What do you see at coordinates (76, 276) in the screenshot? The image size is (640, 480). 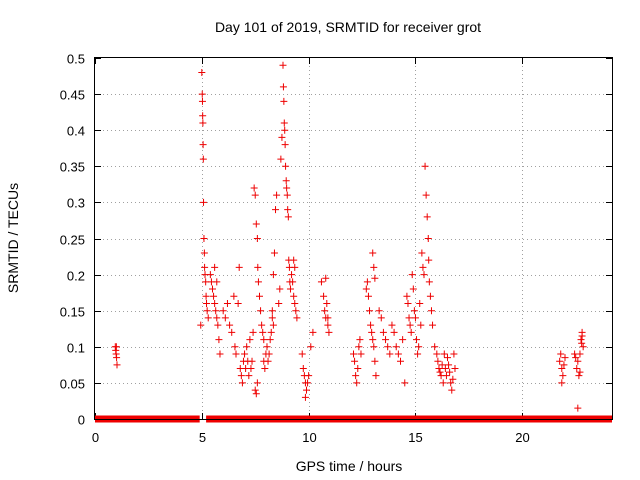 I see `y-tick-label: 0.2` at bounding box center [76, 276].